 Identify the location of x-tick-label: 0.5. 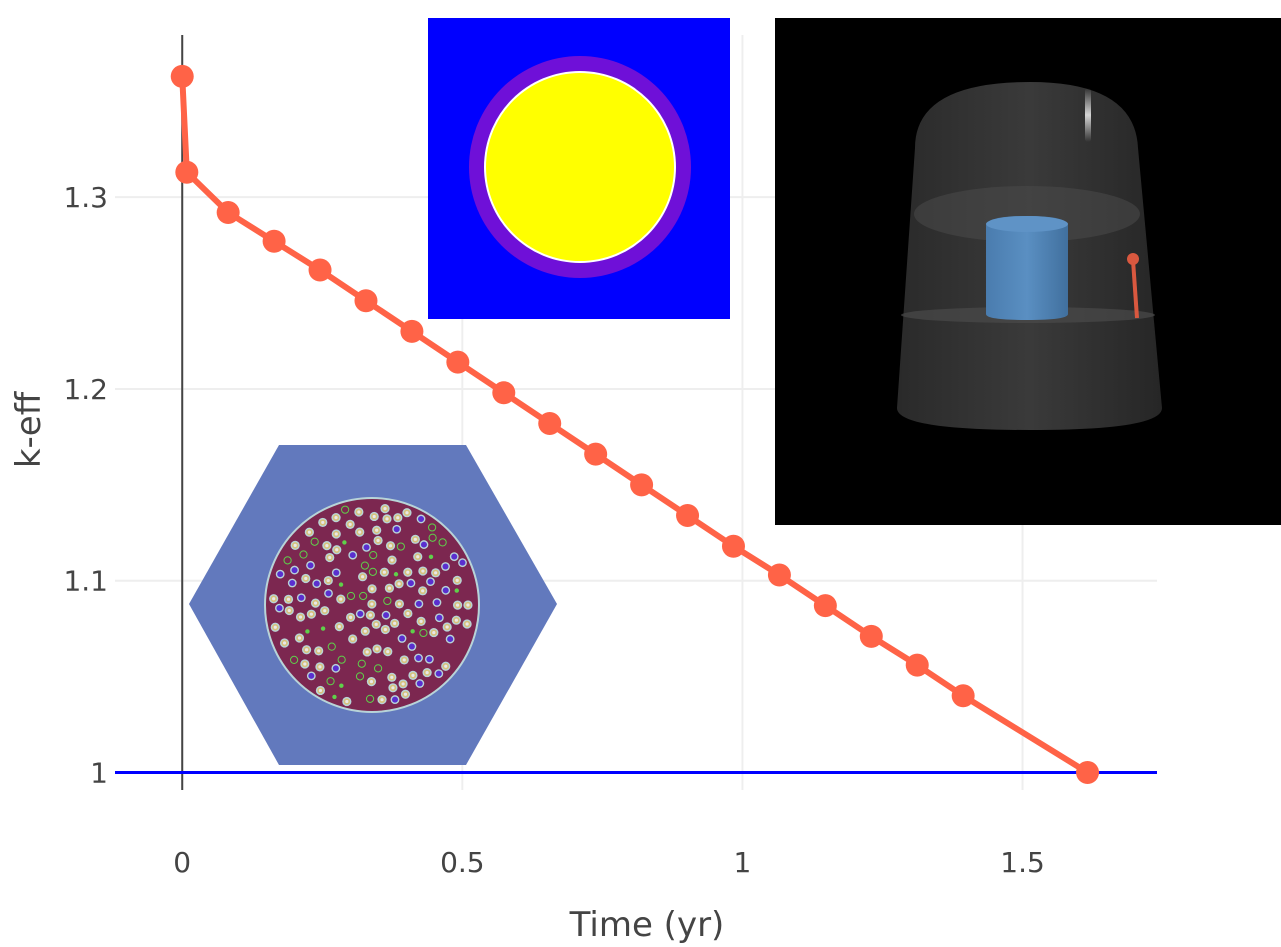
(462, 862).